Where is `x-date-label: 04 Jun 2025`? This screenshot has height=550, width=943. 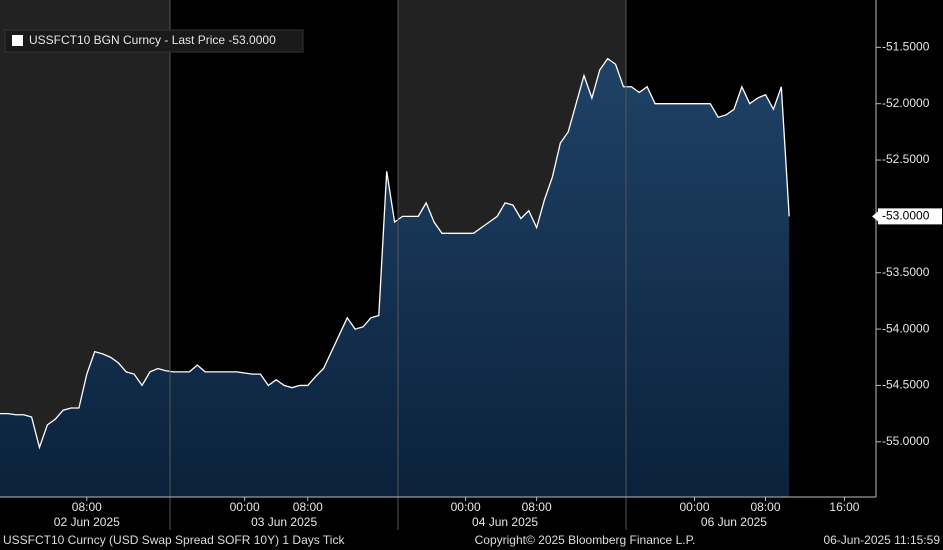 x-date-label: 04 Jun 2025 is located at coordinates (505, 522).